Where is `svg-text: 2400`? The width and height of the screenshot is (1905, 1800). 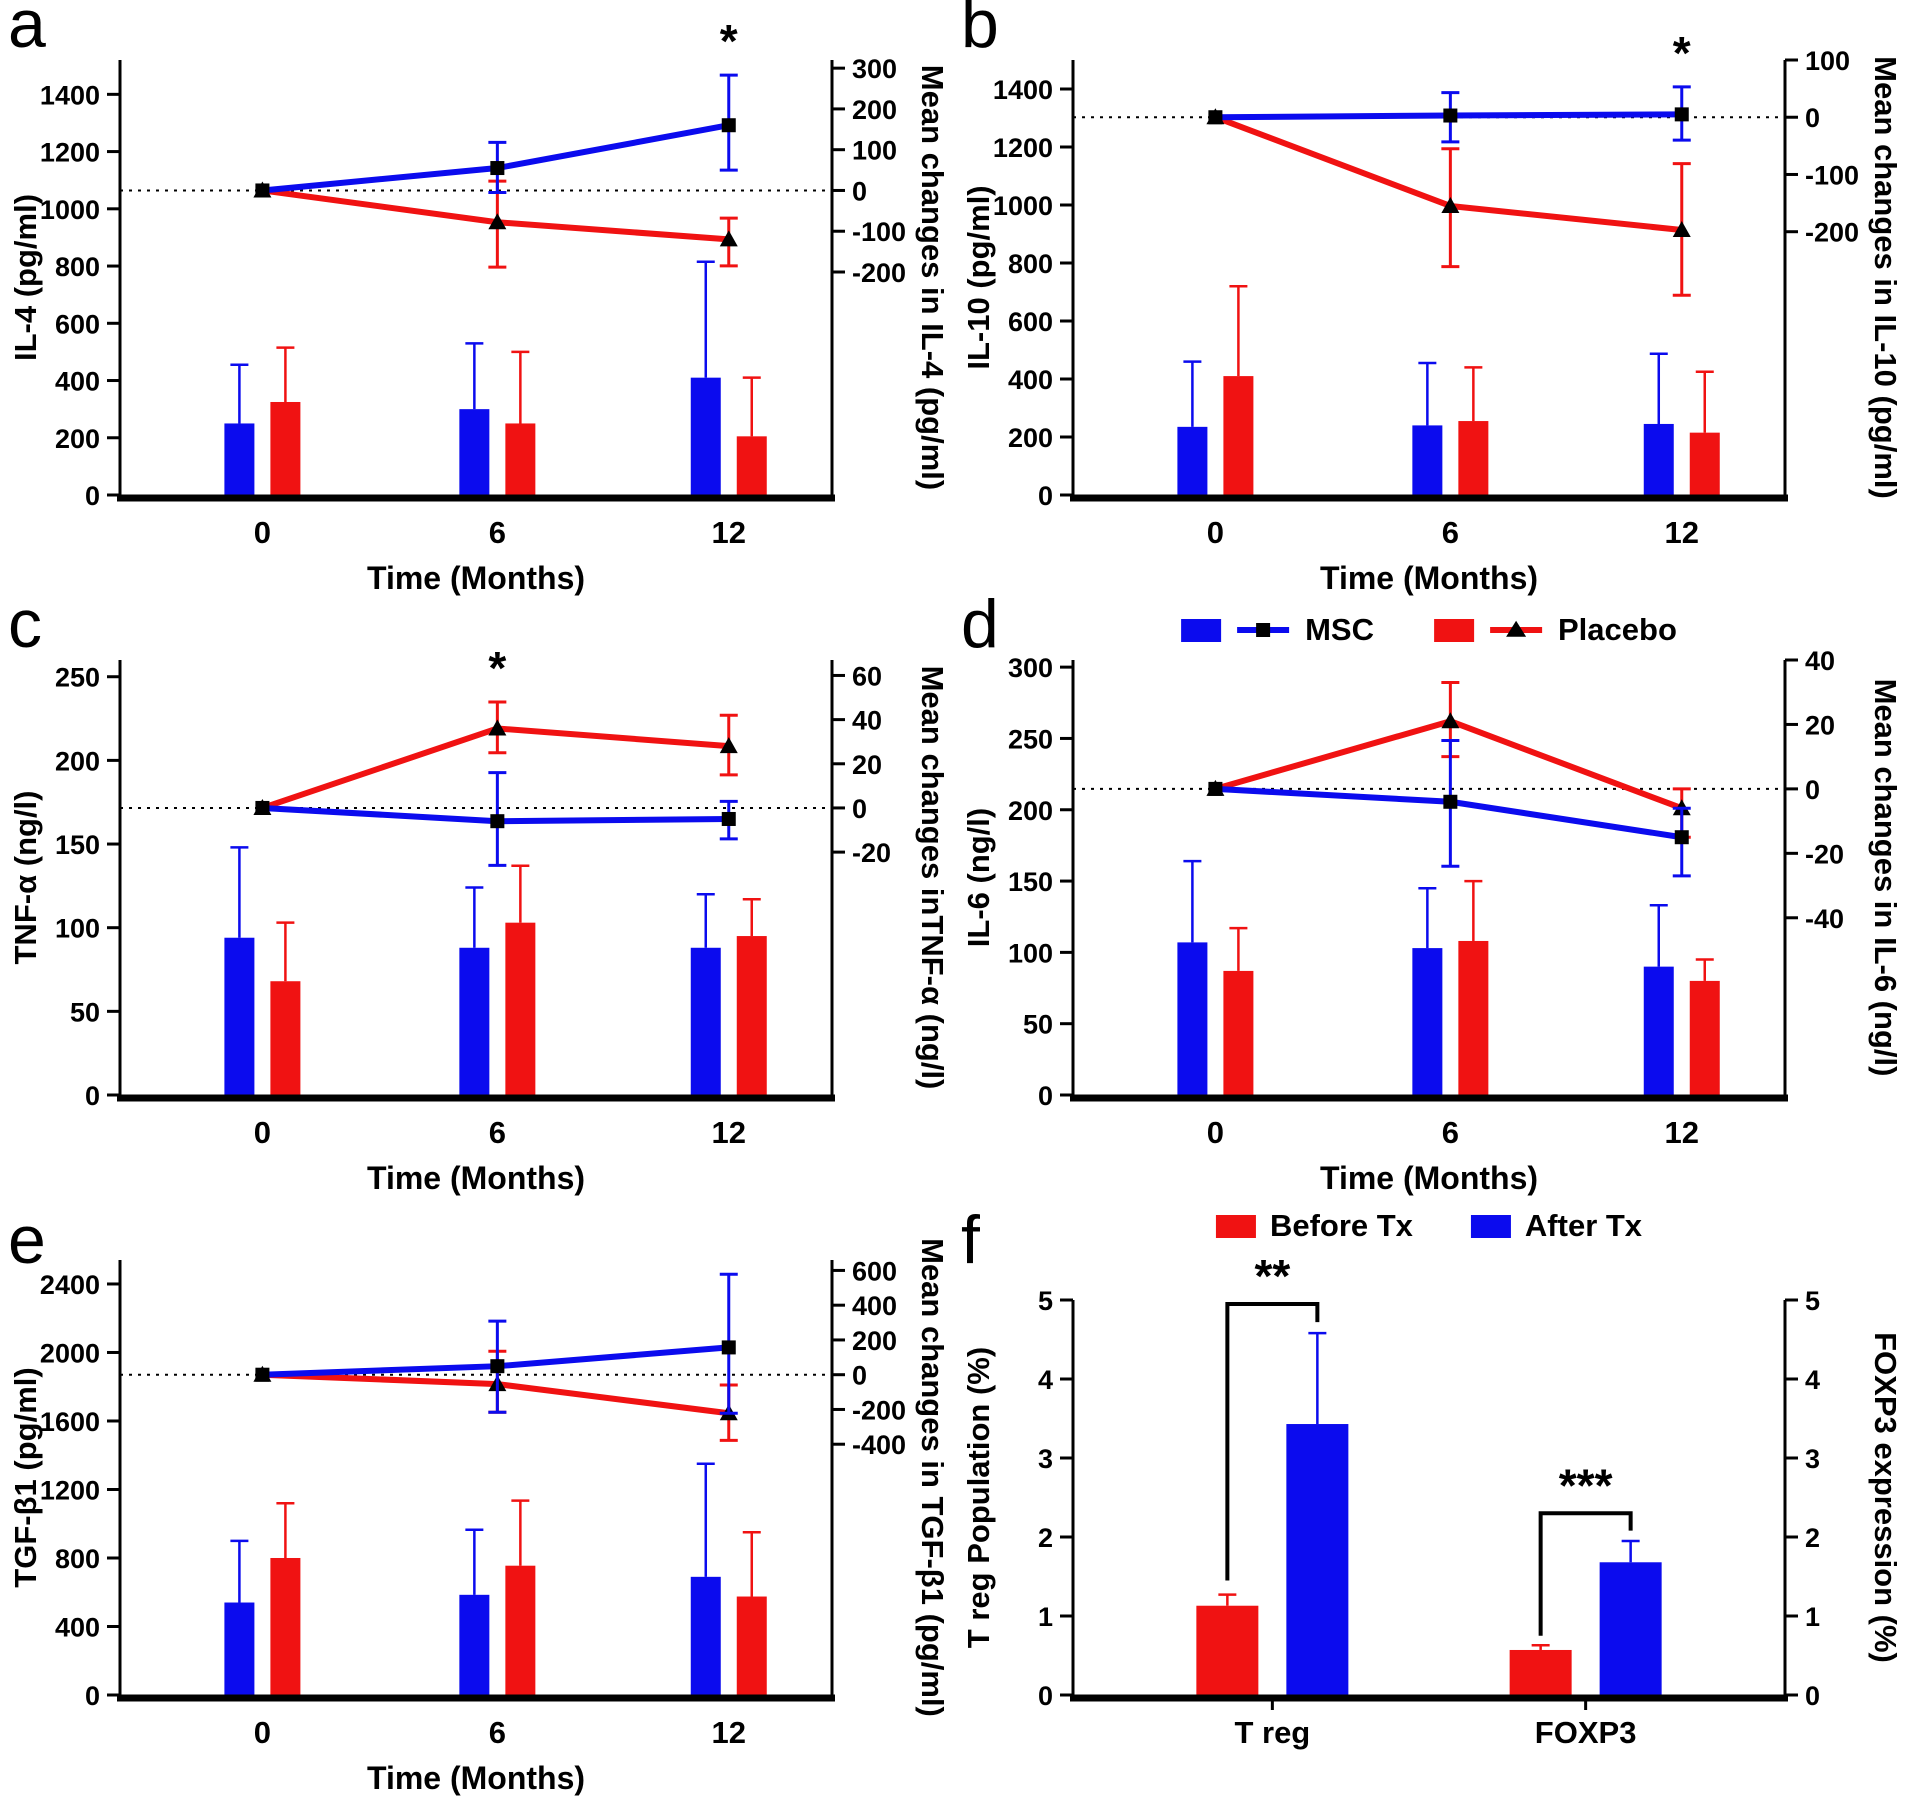
svg-text: 2400 is located at coordinates (70, 1285).